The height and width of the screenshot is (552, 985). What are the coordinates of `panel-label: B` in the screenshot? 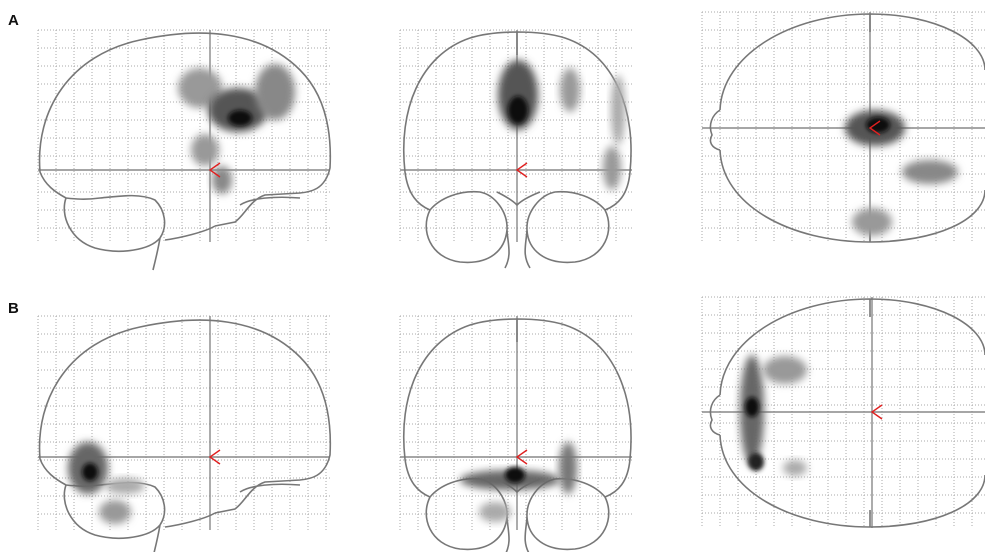 It's located at (13, 308).